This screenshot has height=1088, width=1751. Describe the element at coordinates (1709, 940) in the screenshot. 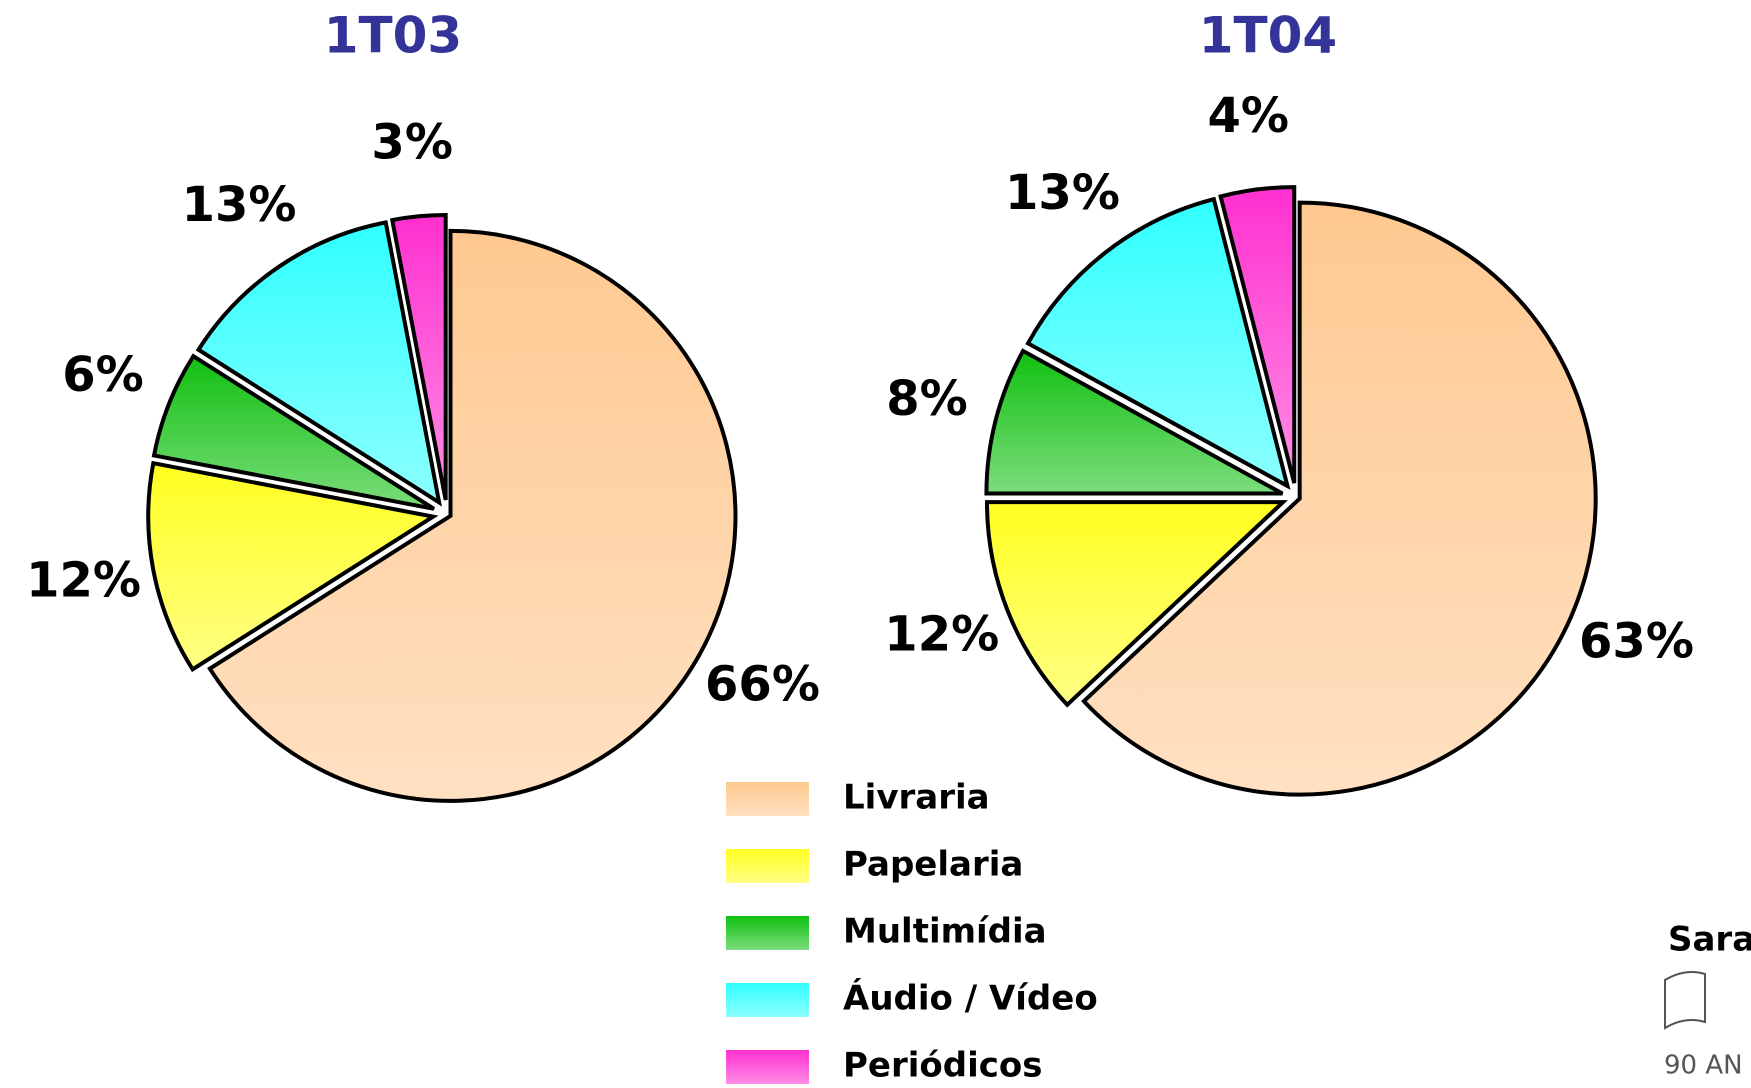

I see `logo-text: Sara` at that location.